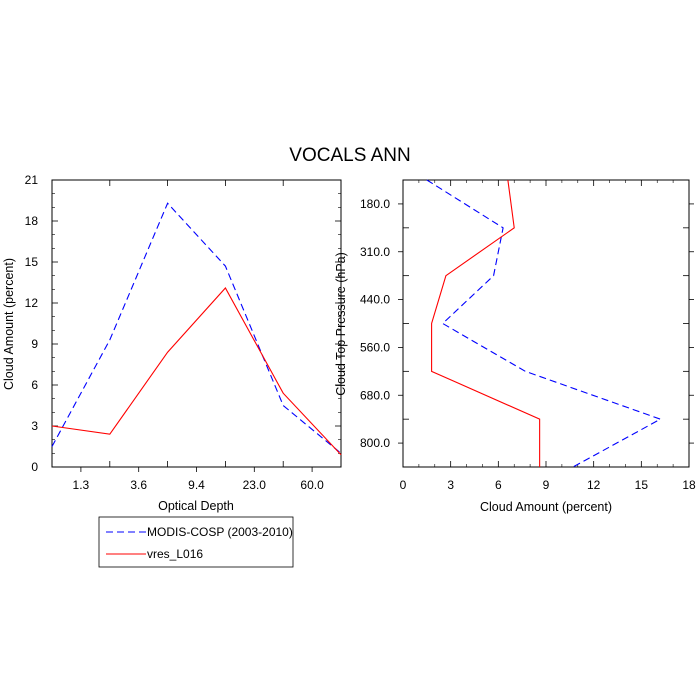 This screenshot has width=700, height=700. What do you see at coordinates (375, 204) in the screenshot?
I see `right-y-tick-label: 180.0` at bounding box center [375, 204].